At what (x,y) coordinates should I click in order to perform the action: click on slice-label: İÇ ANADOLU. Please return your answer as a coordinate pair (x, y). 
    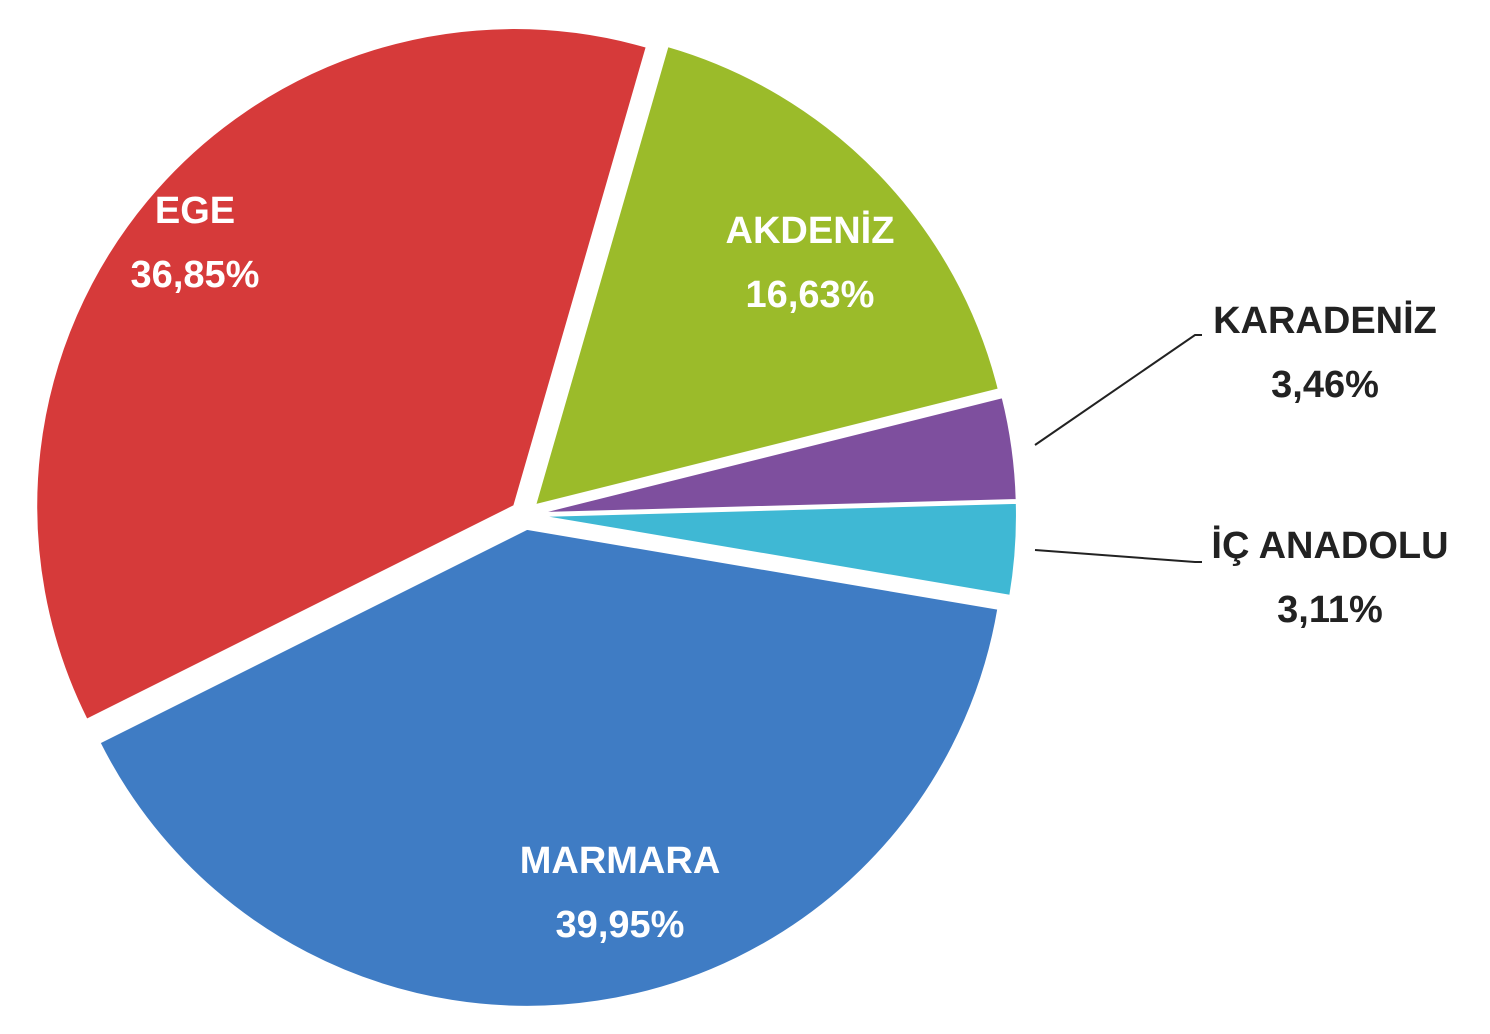
    Looking at the image, I should click on (1329, 546).